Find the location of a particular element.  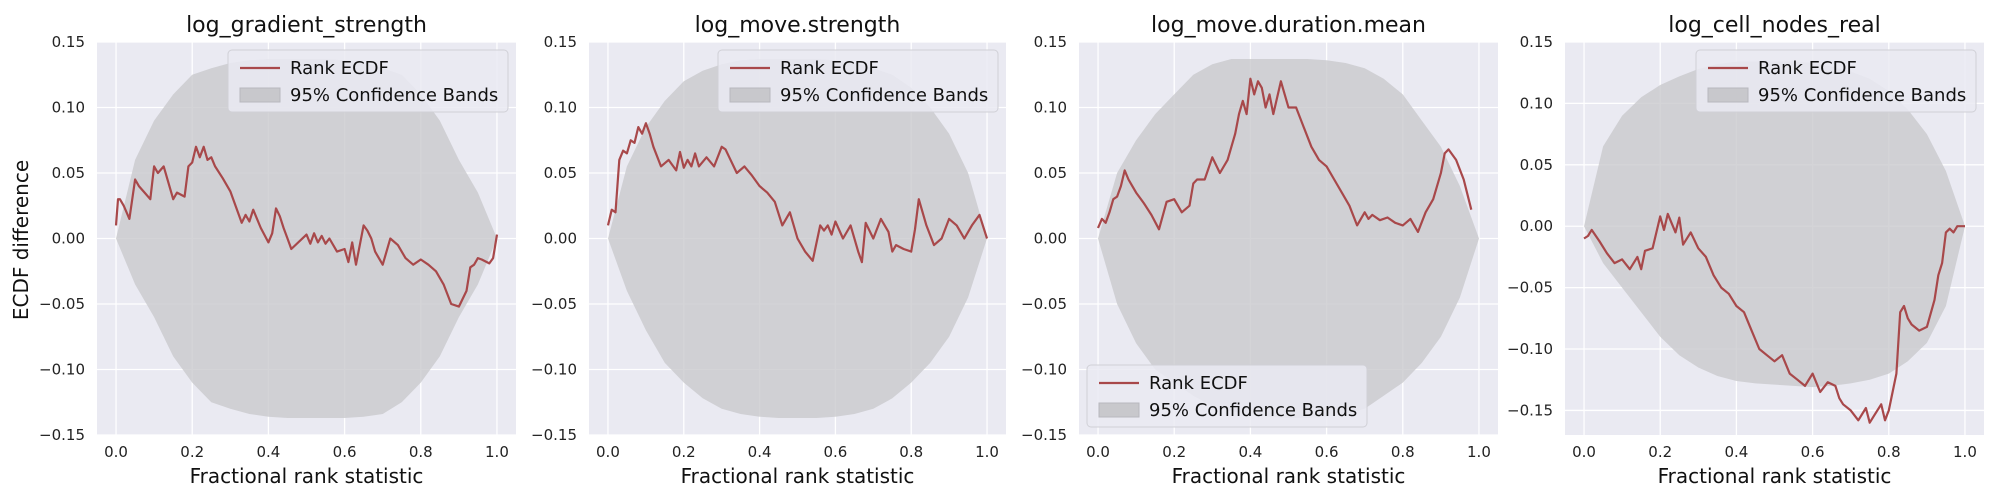

y-axis-label: ECDF difference is located at coordinates (21, 240).